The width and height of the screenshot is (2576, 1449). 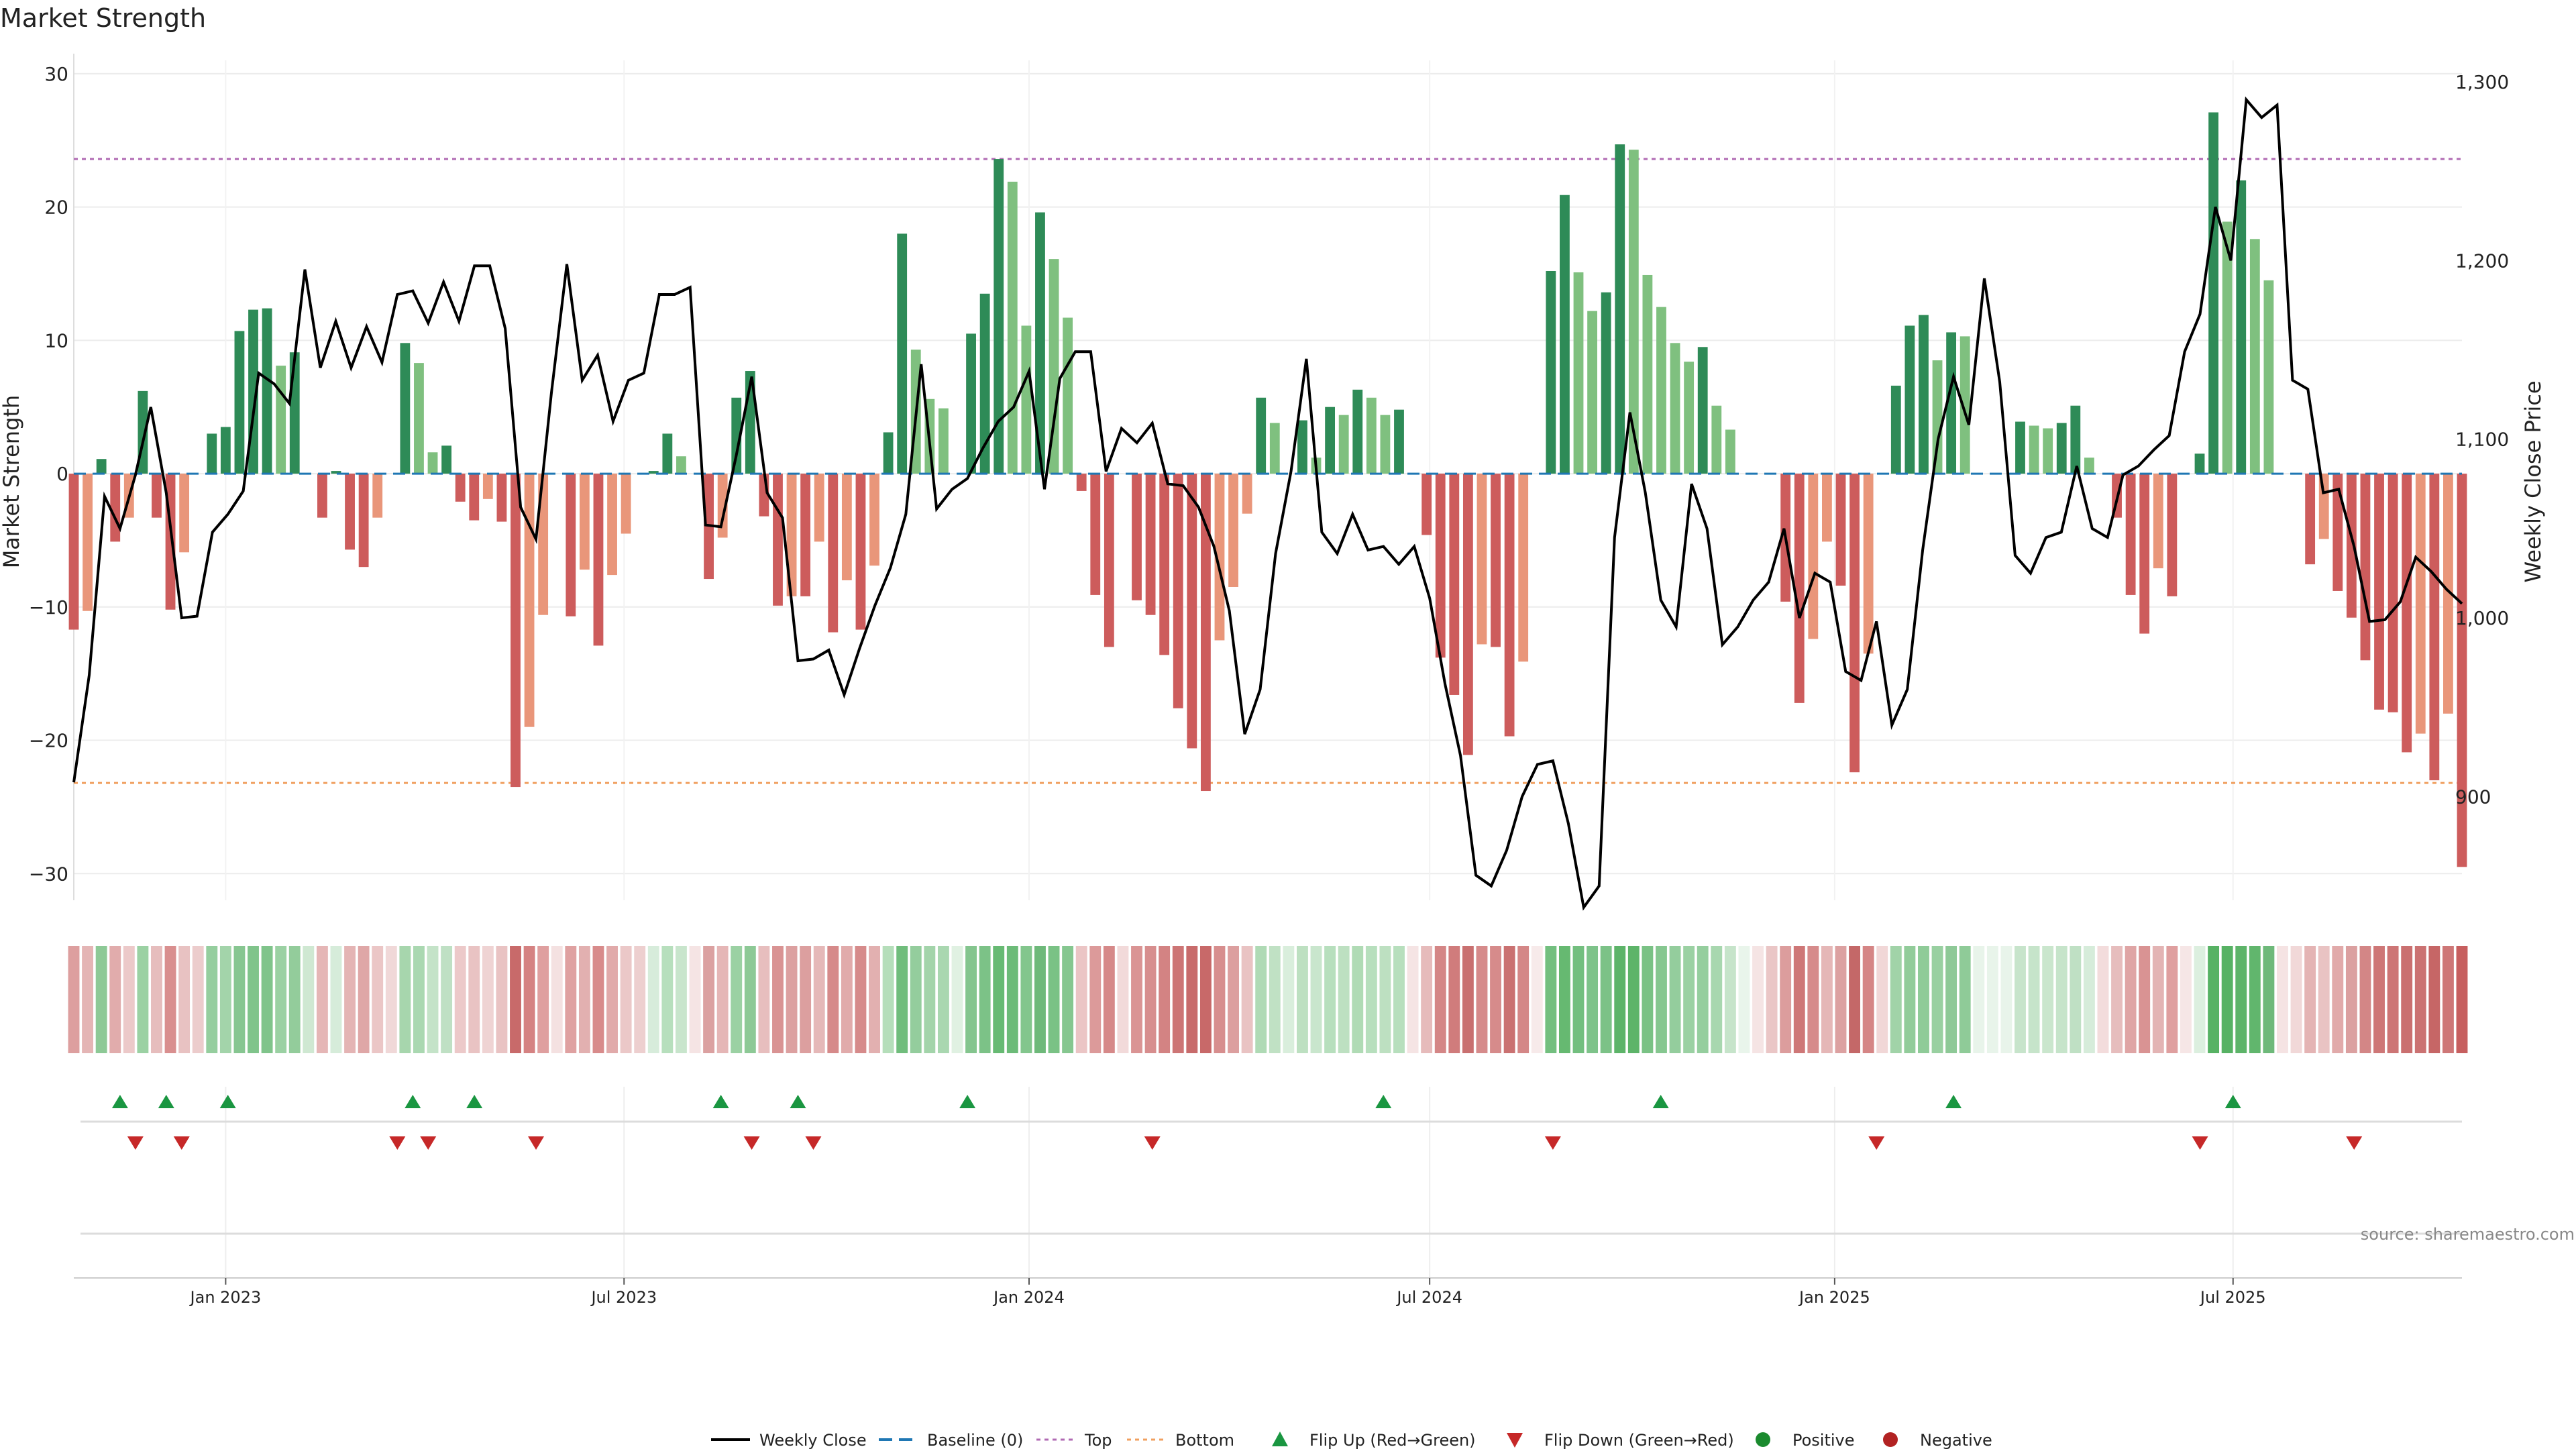 I want to click on x-tick-label: Jul 2023, so click(x=623, y=1297).